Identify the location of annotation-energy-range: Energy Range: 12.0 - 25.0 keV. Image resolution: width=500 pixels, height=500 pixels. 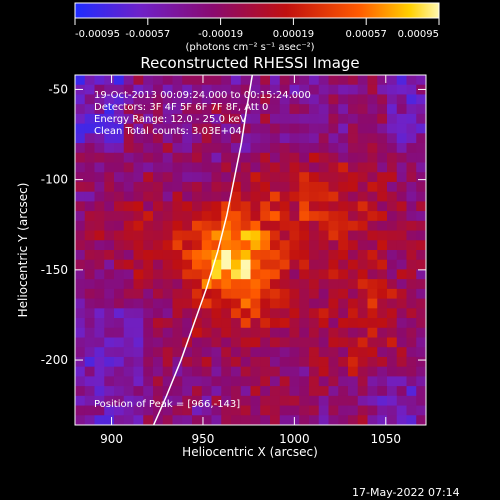
(170, 119).